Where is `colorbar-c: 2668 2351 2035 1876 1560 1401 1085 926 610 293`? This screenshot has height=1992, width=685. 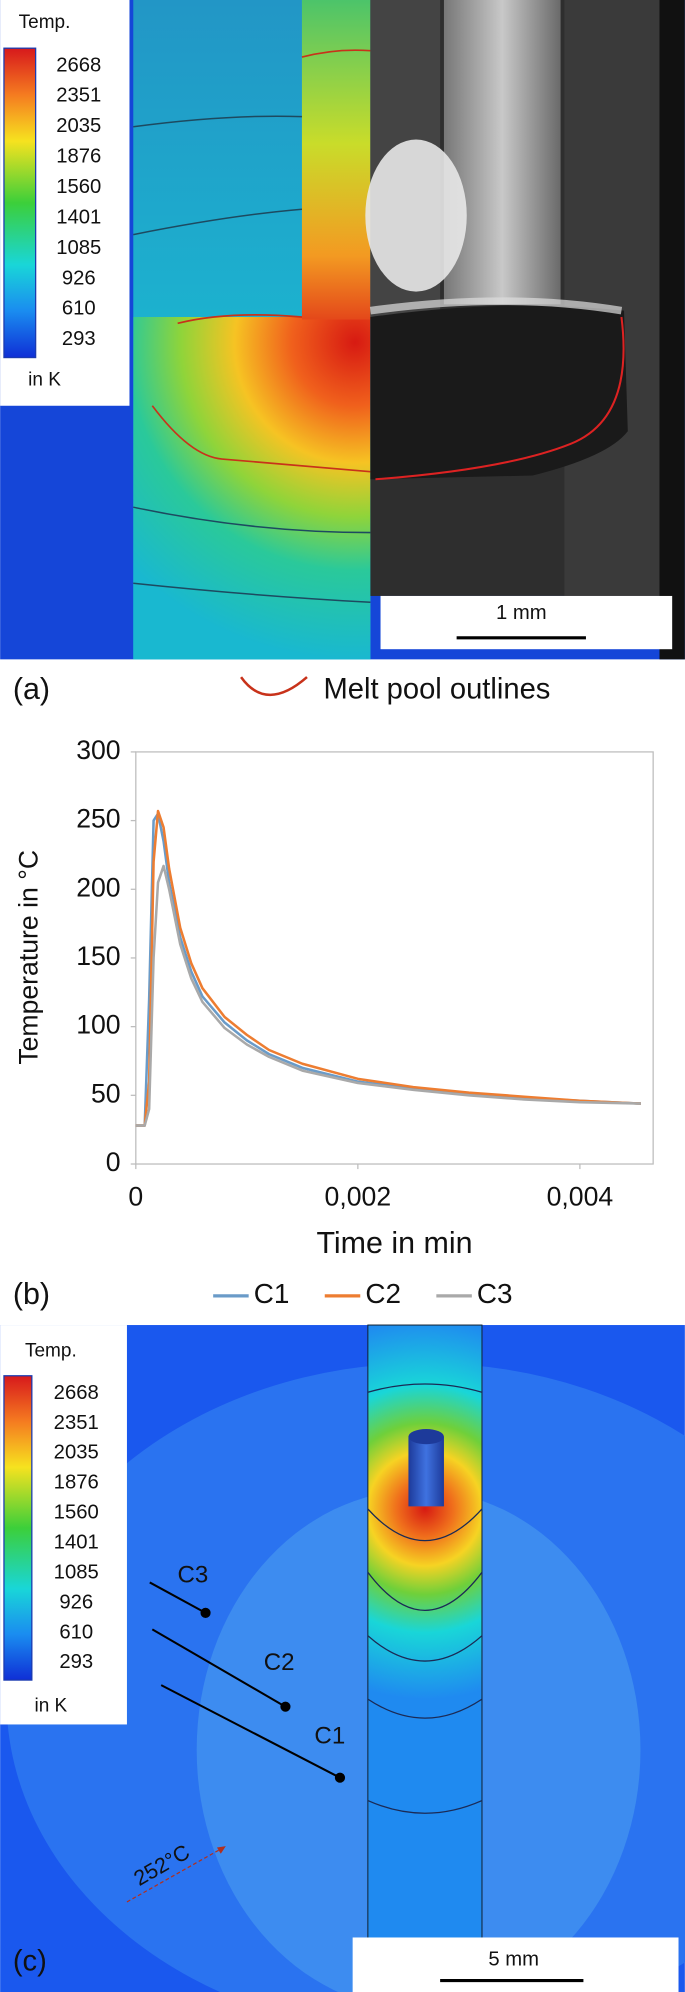 colorbar-c: 2668 2351 2035 1876 1560 1401 1085 926 610 293 is located at coordinates (76, 1527).